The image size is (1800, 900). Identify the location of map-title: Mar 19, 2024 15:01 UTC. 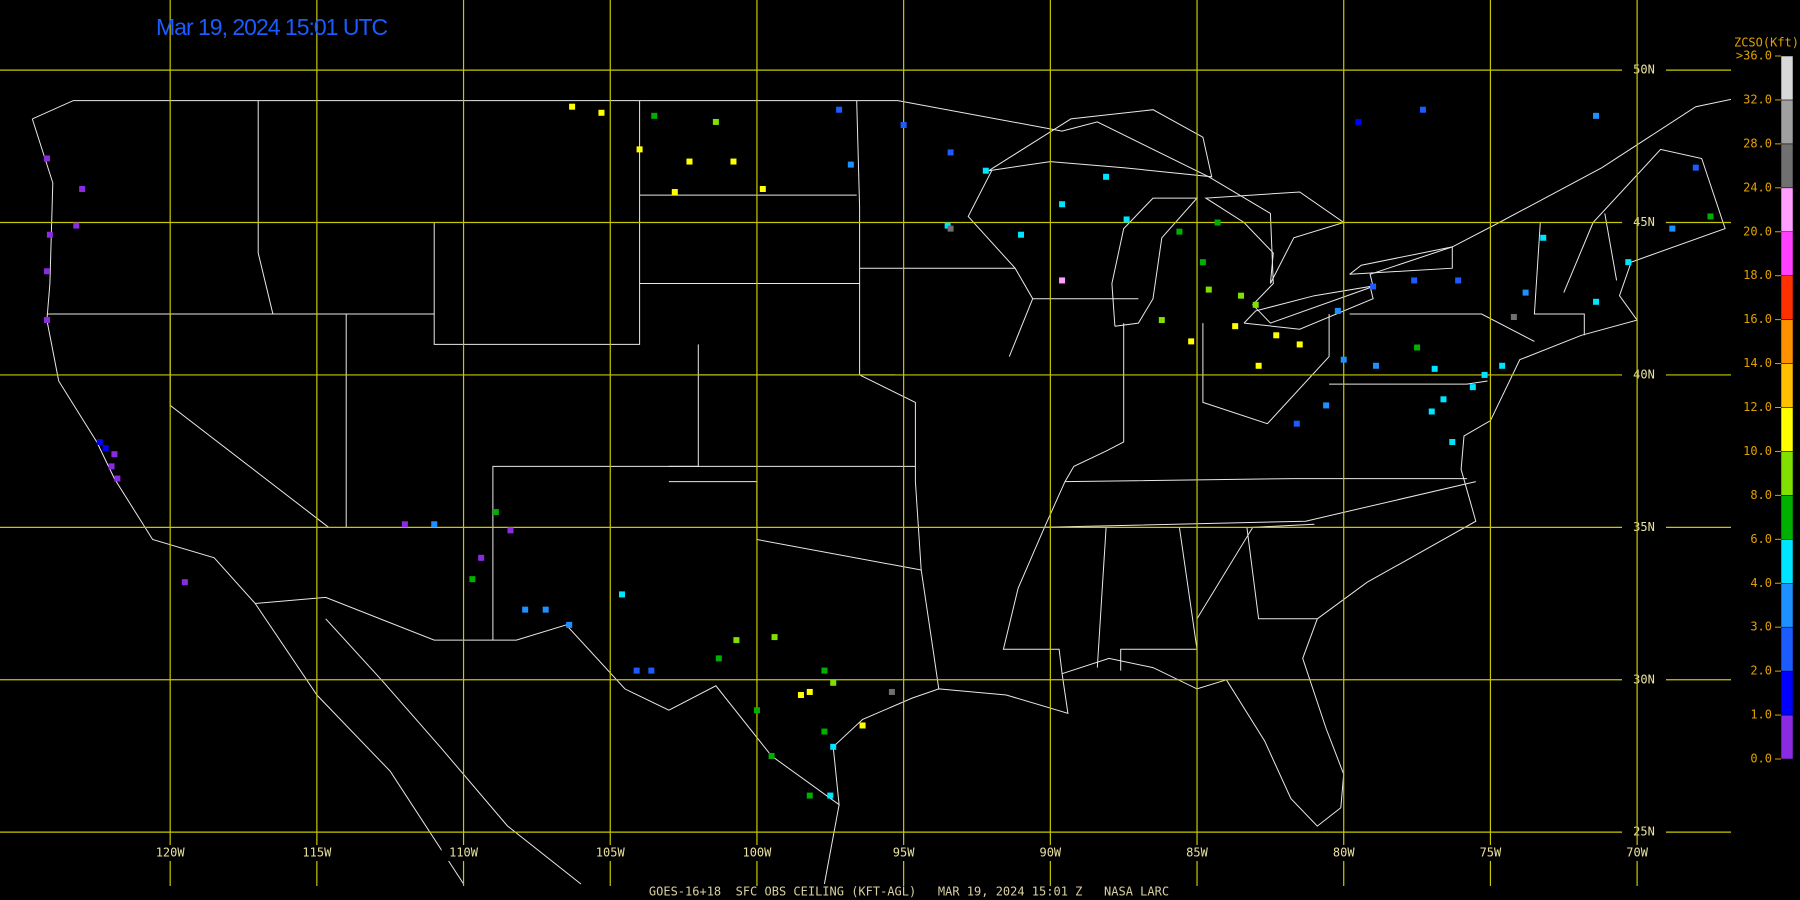
(272, 27).